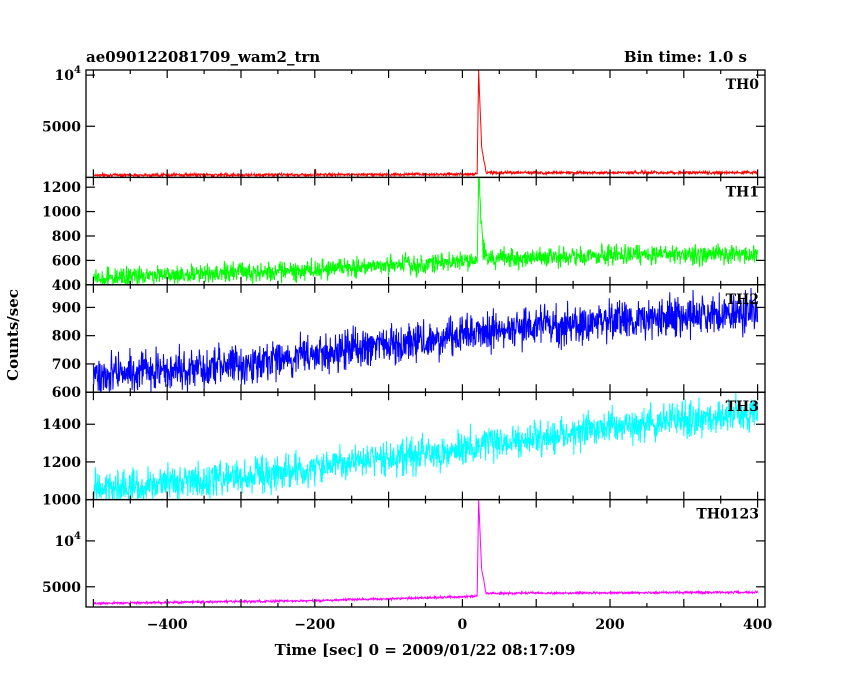  What do you see at coordinates (203, 57) in the screenshot?
I see `chart-title: ae090122081709_wam2_trn` at bounding box center [203, 57].